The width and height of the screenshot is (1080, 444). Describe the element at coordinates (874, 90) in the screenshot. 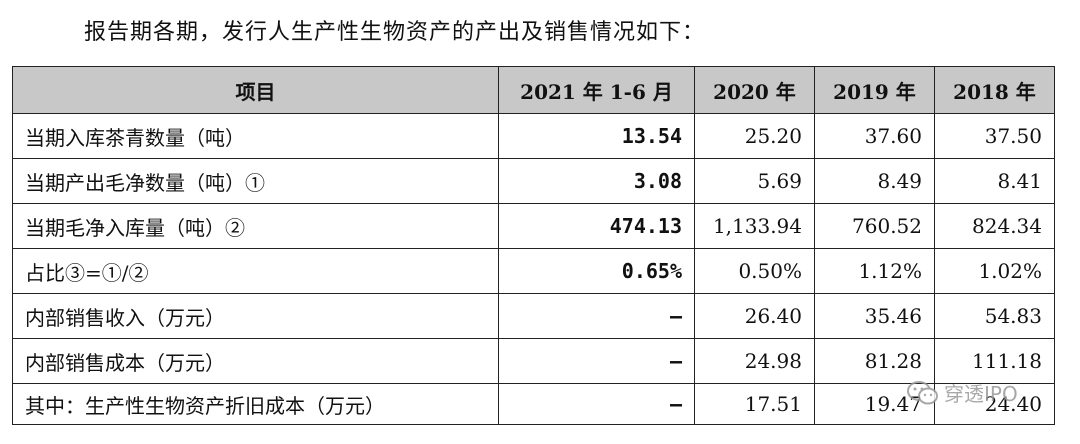

I see `header-2019: 2019 年` at that location.